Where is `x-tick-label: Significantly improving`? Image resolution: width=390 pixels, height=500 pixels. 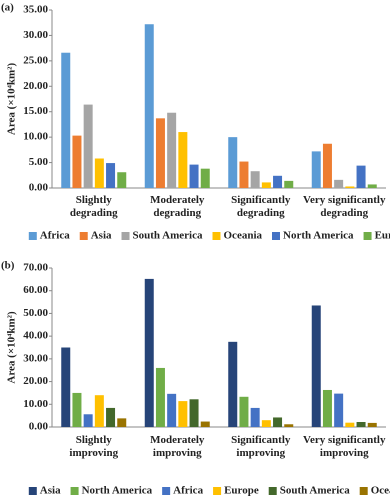
x-tick-label: Significantly improving is located at coordinates (261, 446).